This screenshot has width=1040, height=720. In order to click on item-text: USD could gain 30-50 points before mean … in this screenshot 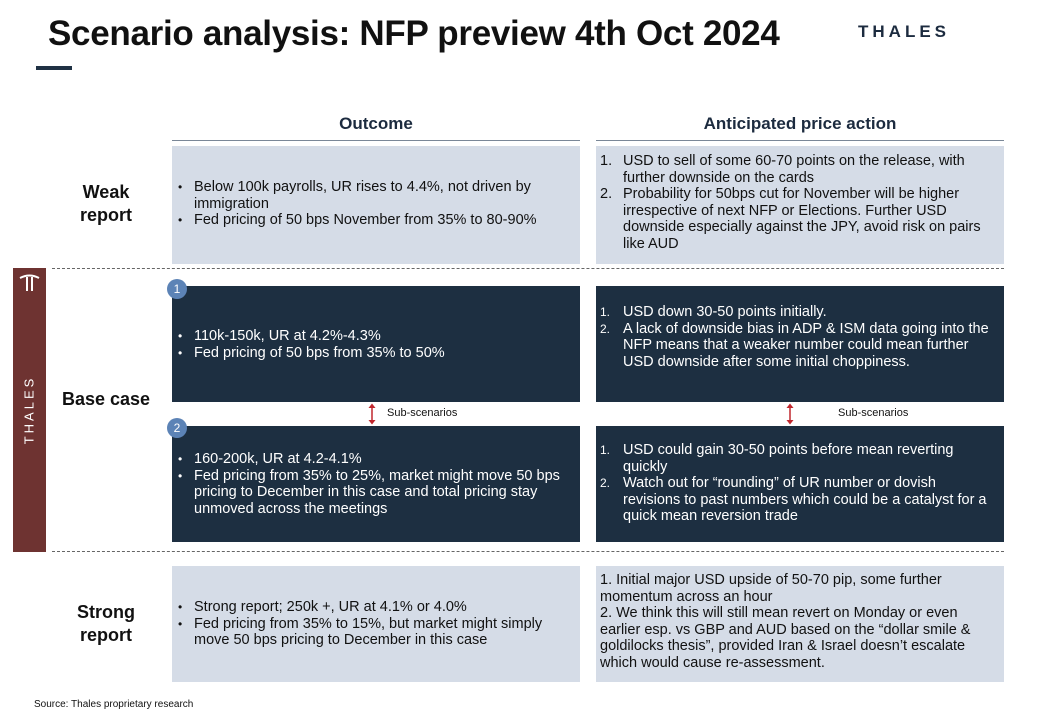, I will do `click(788, 458)`.